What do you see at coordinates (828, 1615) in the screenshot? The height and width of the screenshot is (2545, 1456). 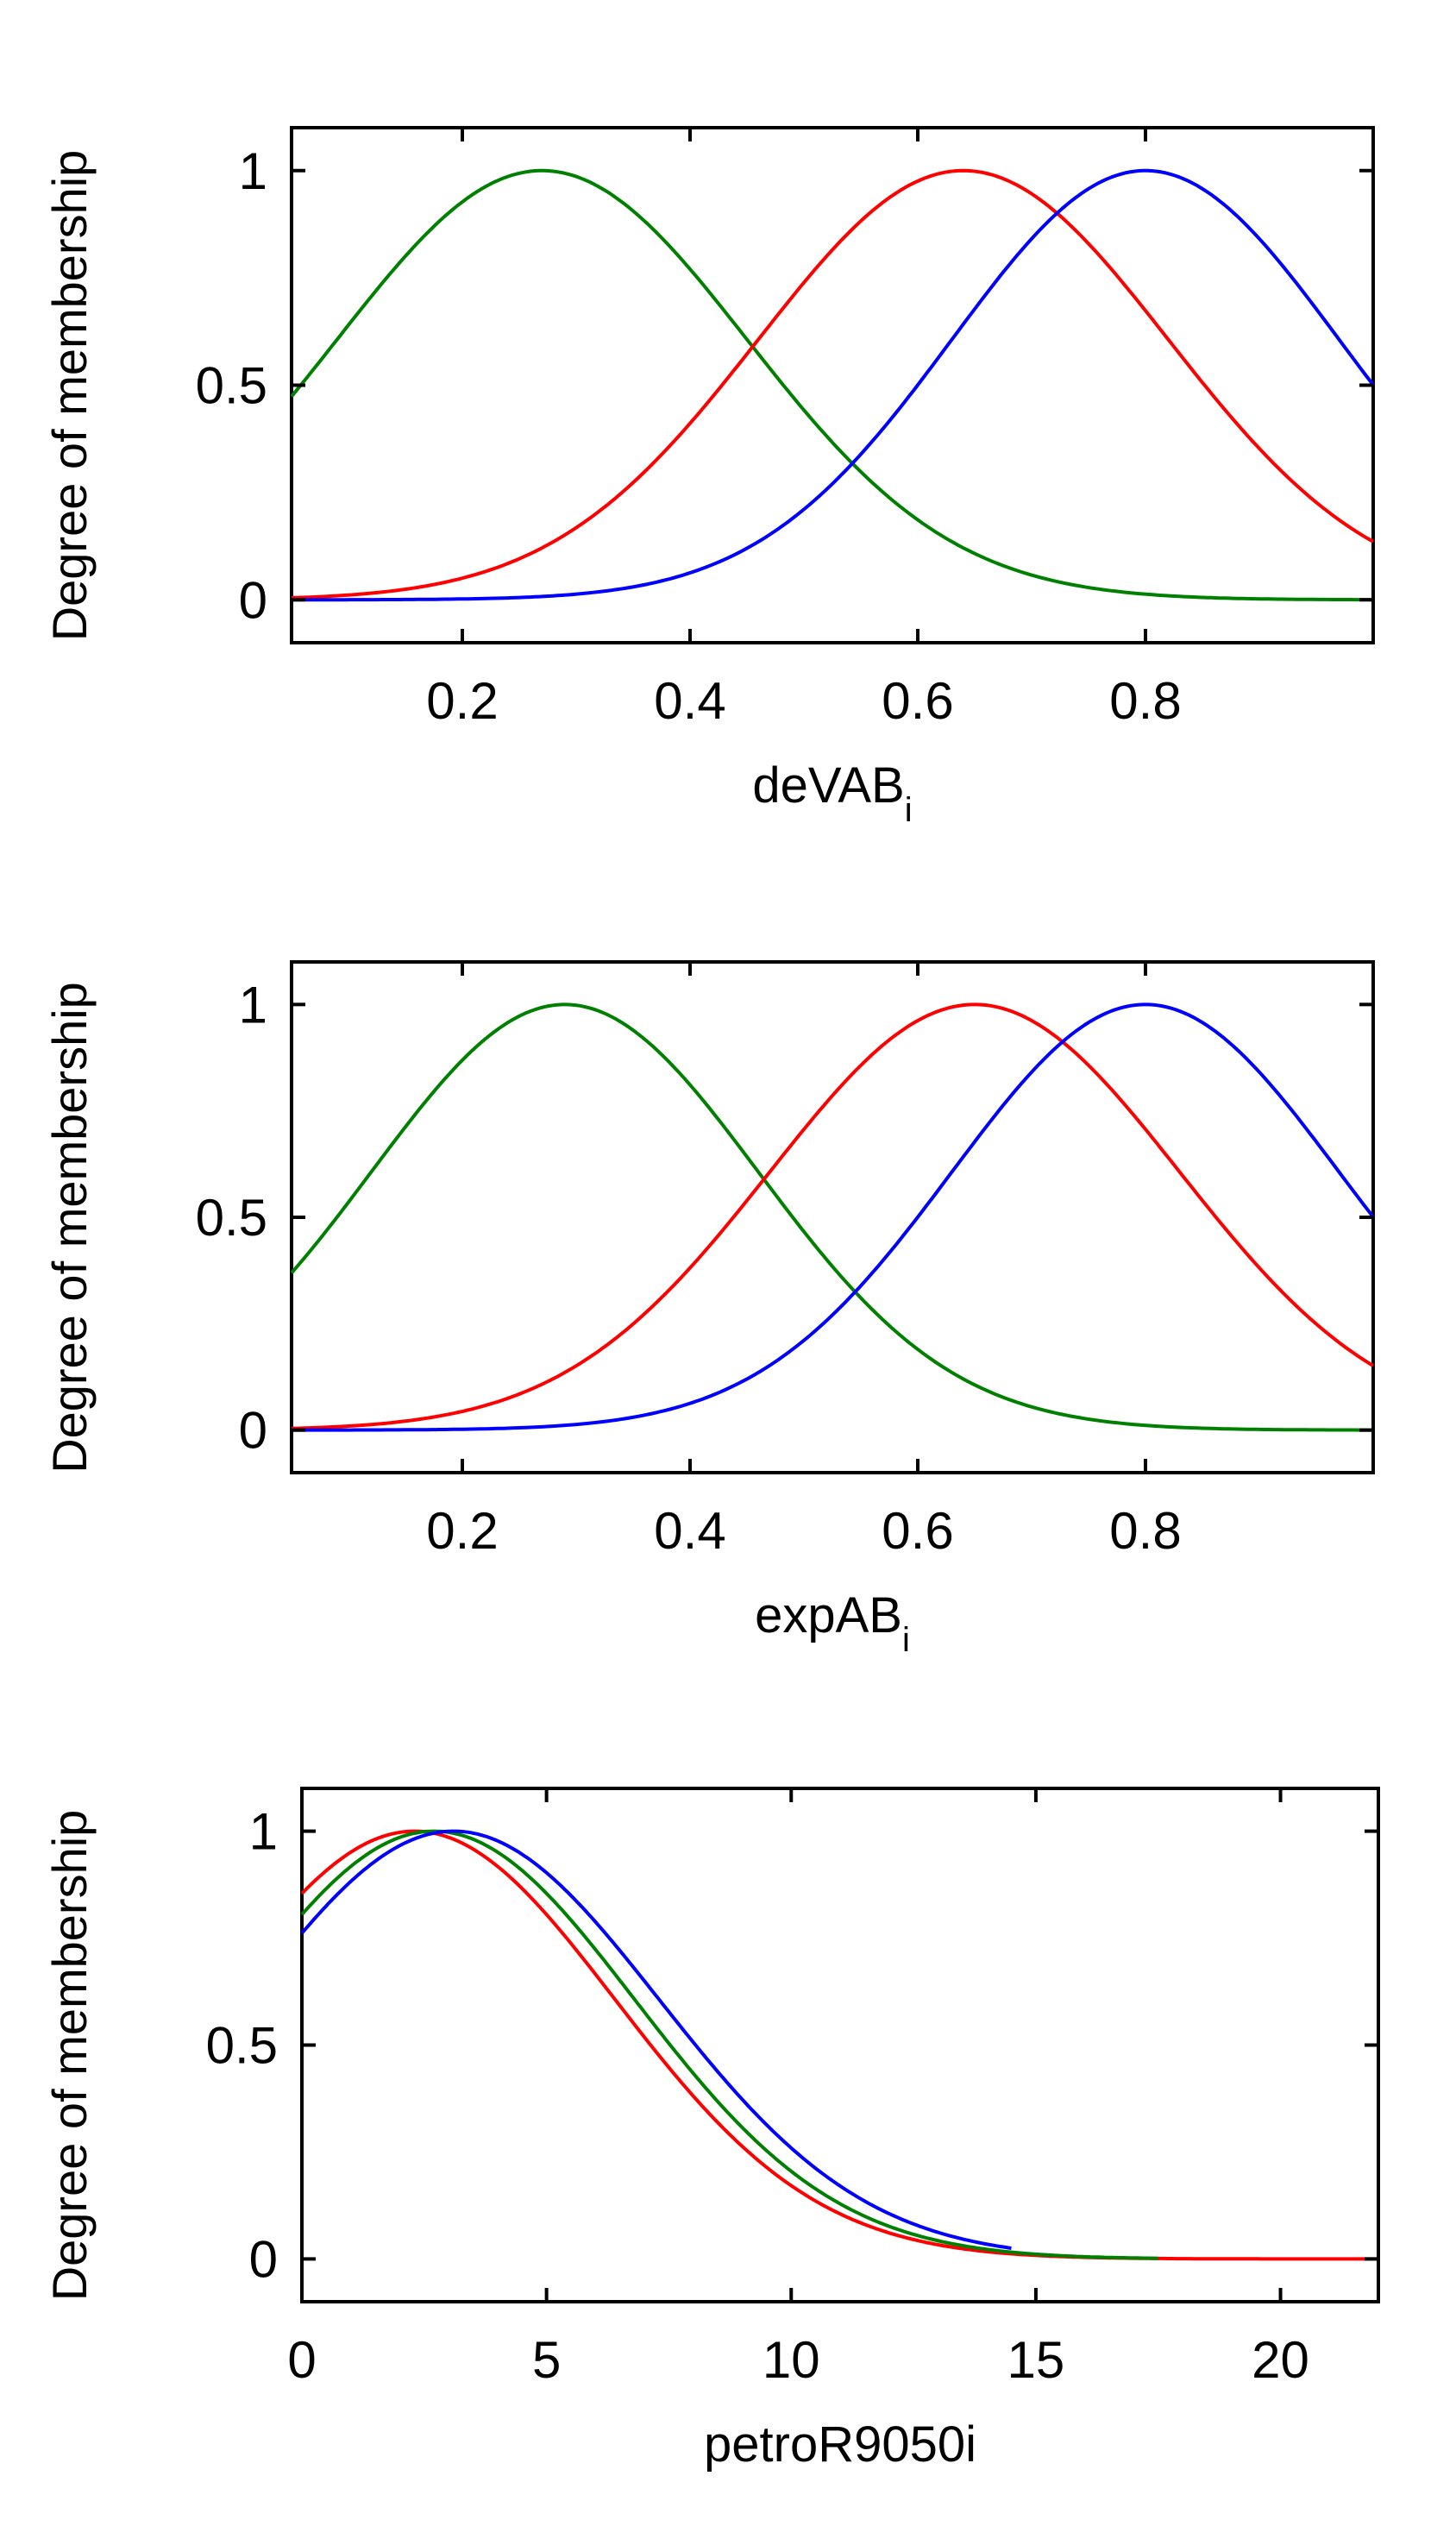 I see `x-axis-label-text: expAB` at bounding box center [828, 1615].